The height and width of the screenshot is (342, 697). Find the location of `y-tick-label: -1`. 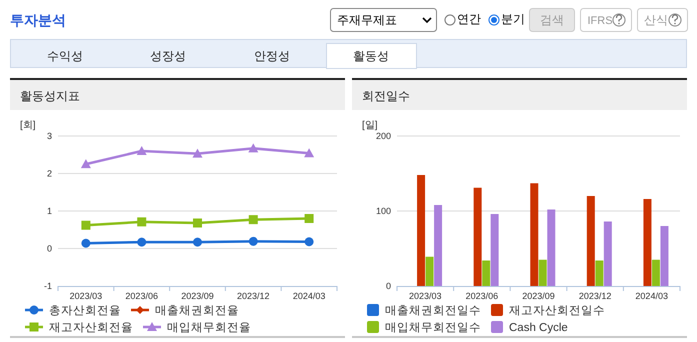

y-tick-label: -1 is located at coordinates (48, 286).